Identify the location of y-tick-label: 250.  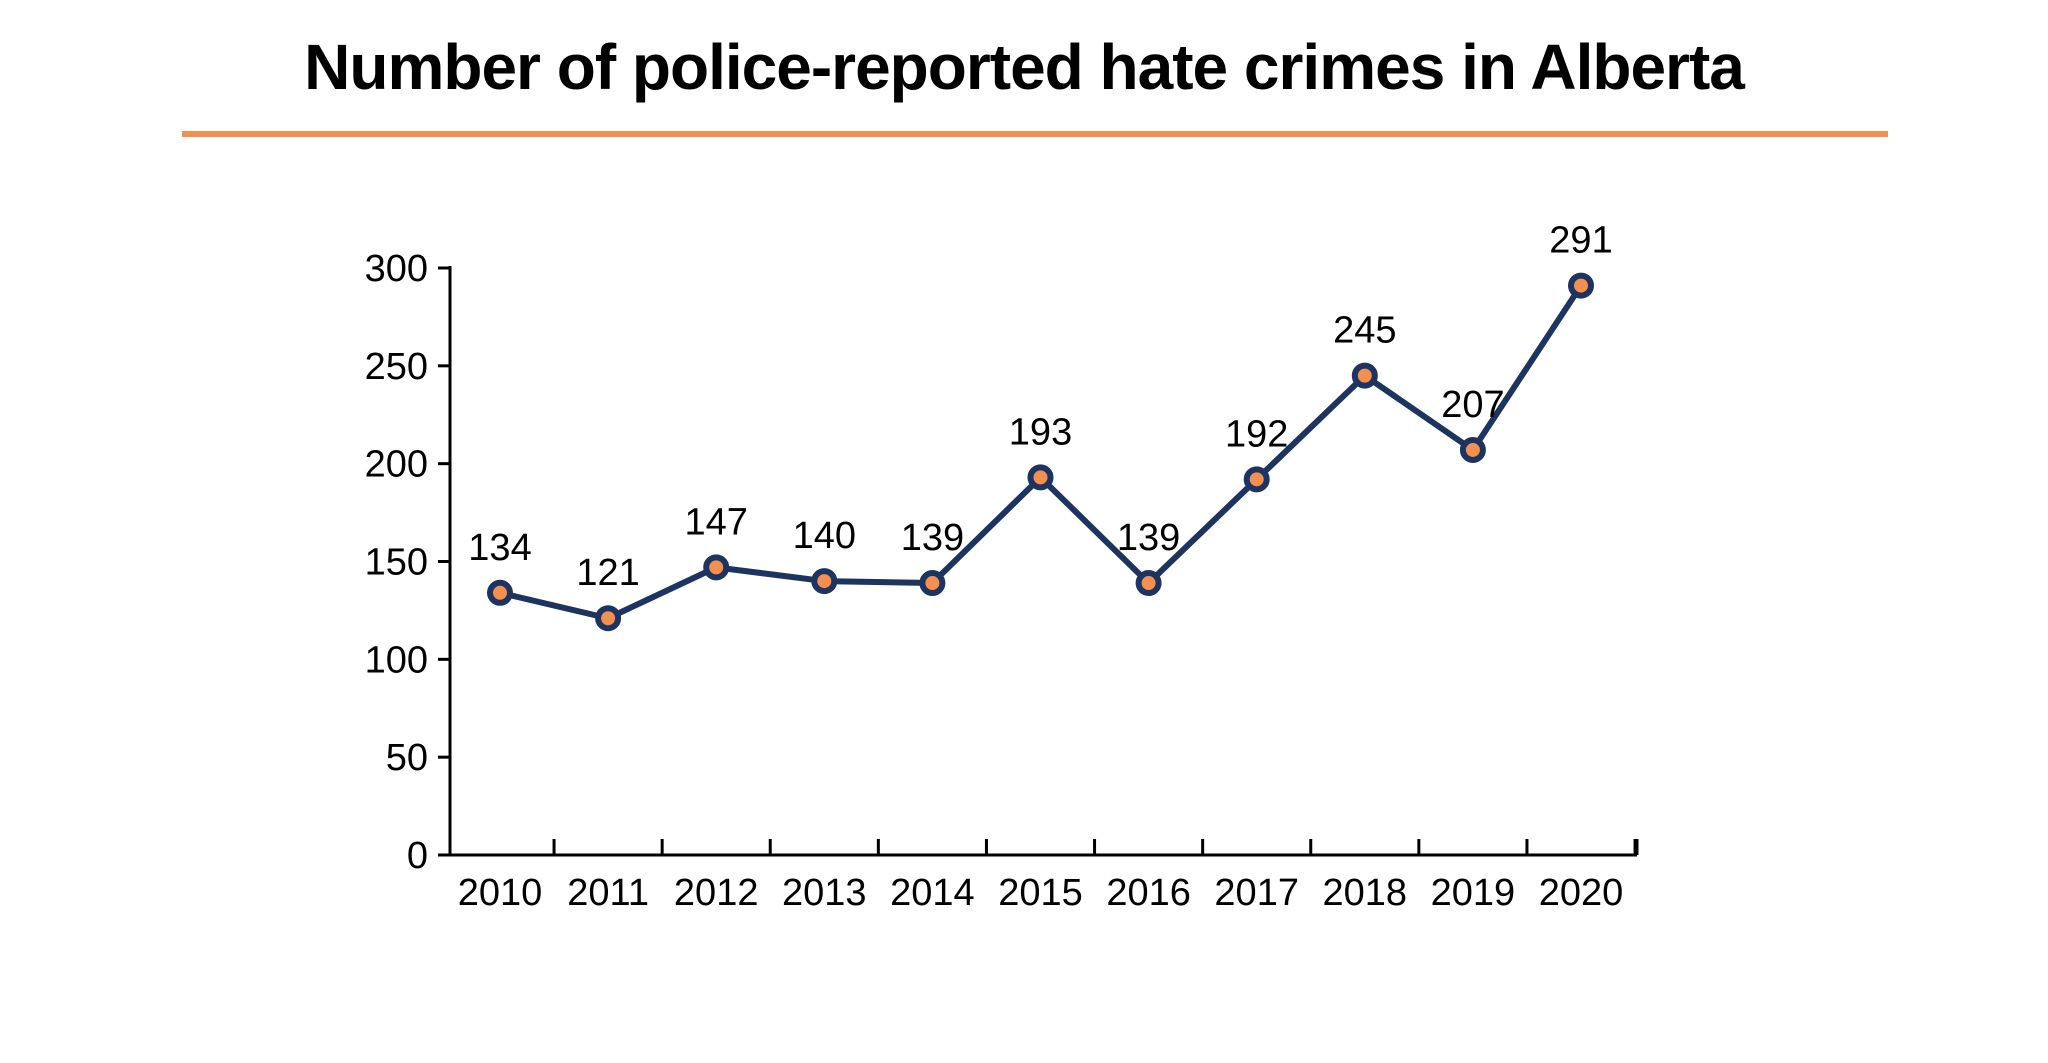
(396, 367).